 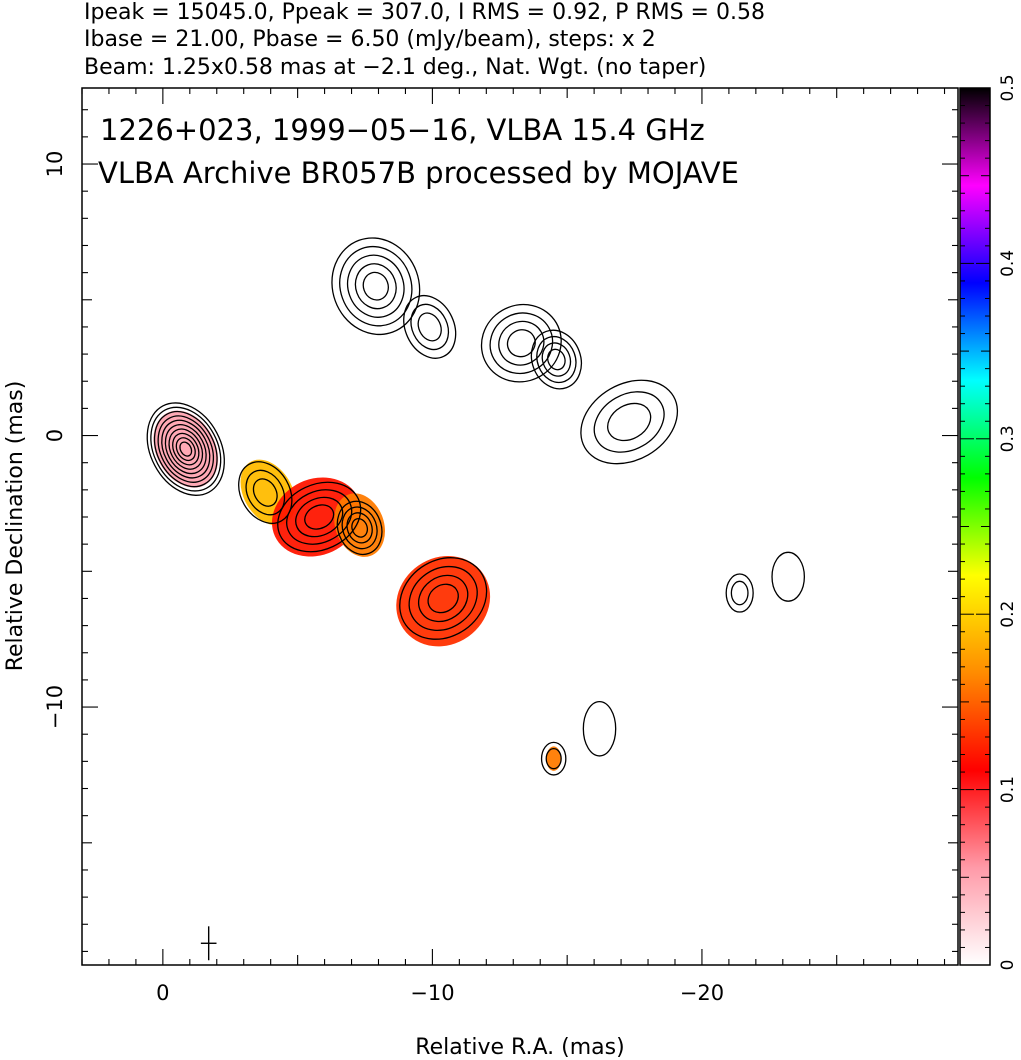 I want to click on y-tick-label: 0, so click(x=55, y=435).